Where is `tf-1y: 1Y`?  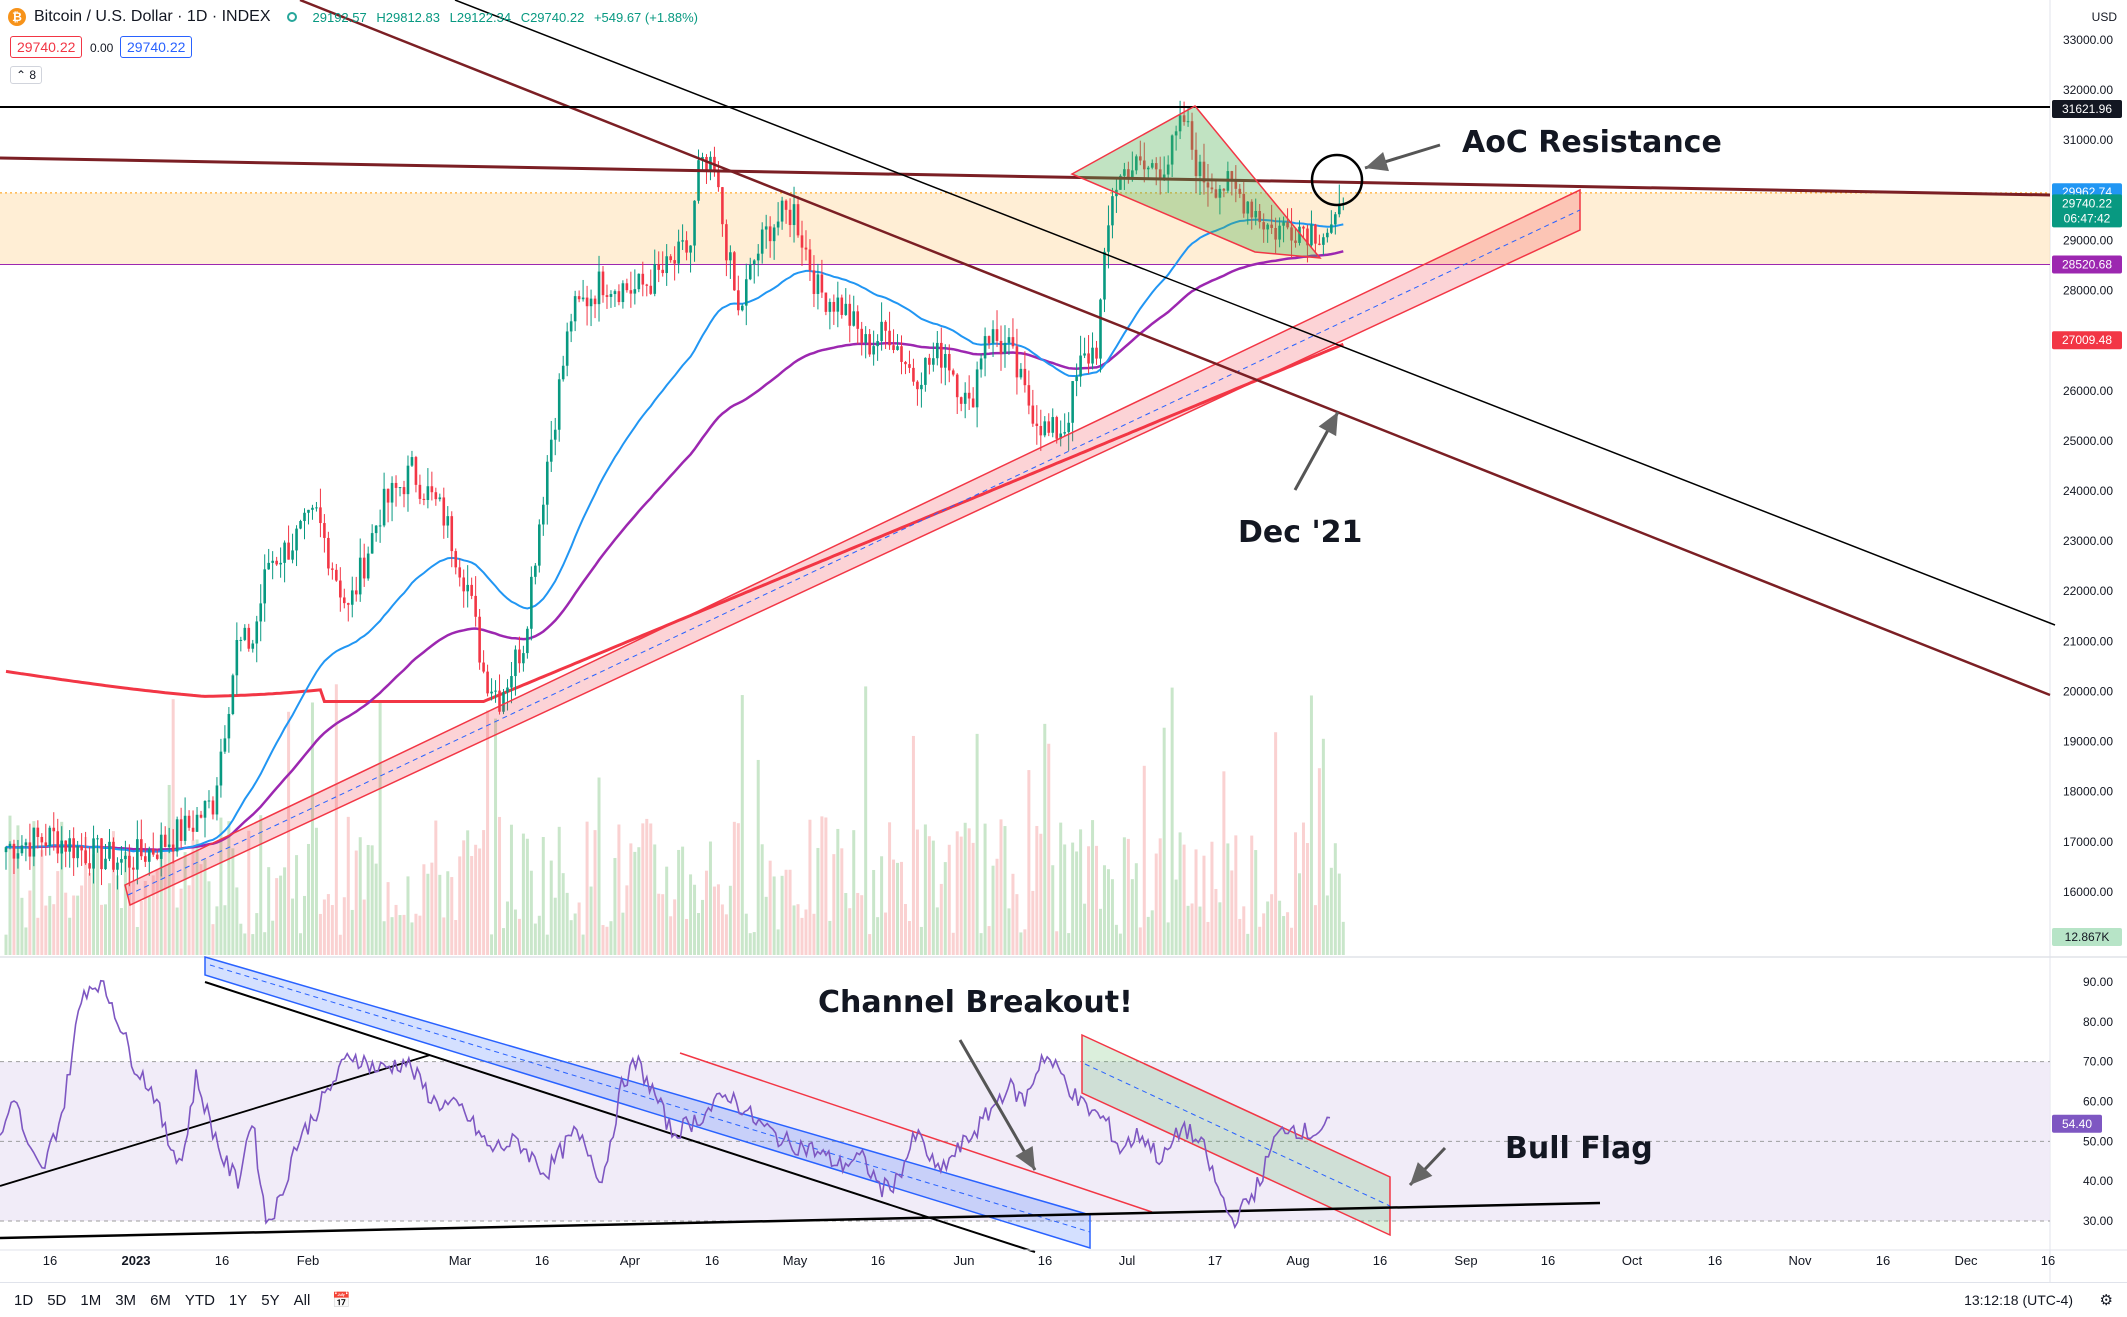 tf-1y: 1Y is located at coordinates (238, 1300).